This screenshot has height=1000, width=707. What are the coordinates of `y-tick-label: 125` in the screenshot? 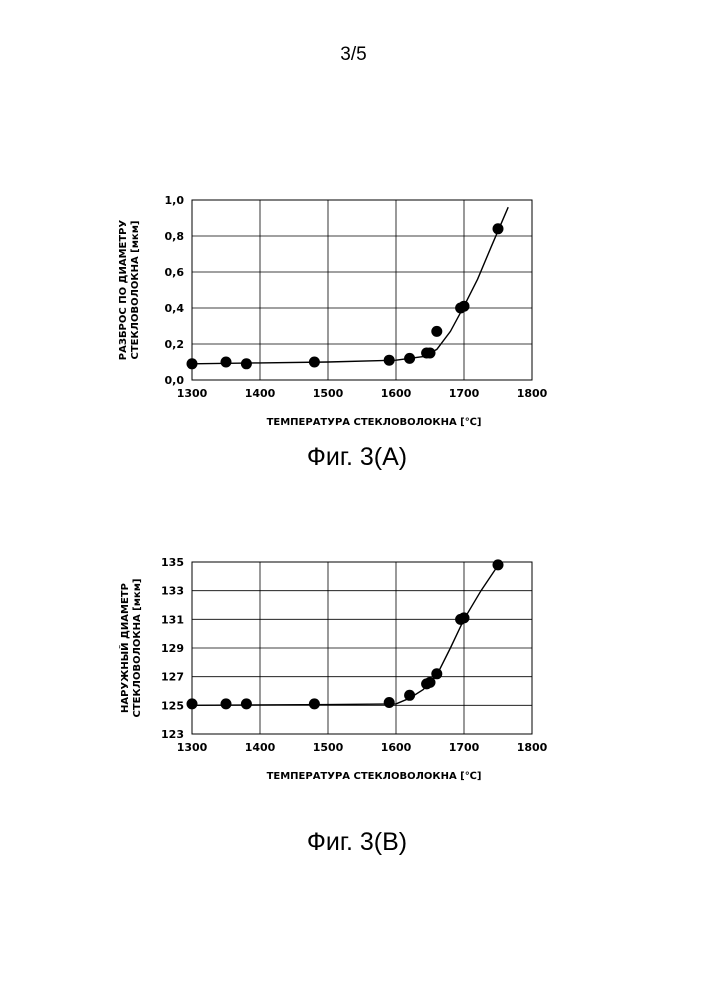 It's located at (172, 705).